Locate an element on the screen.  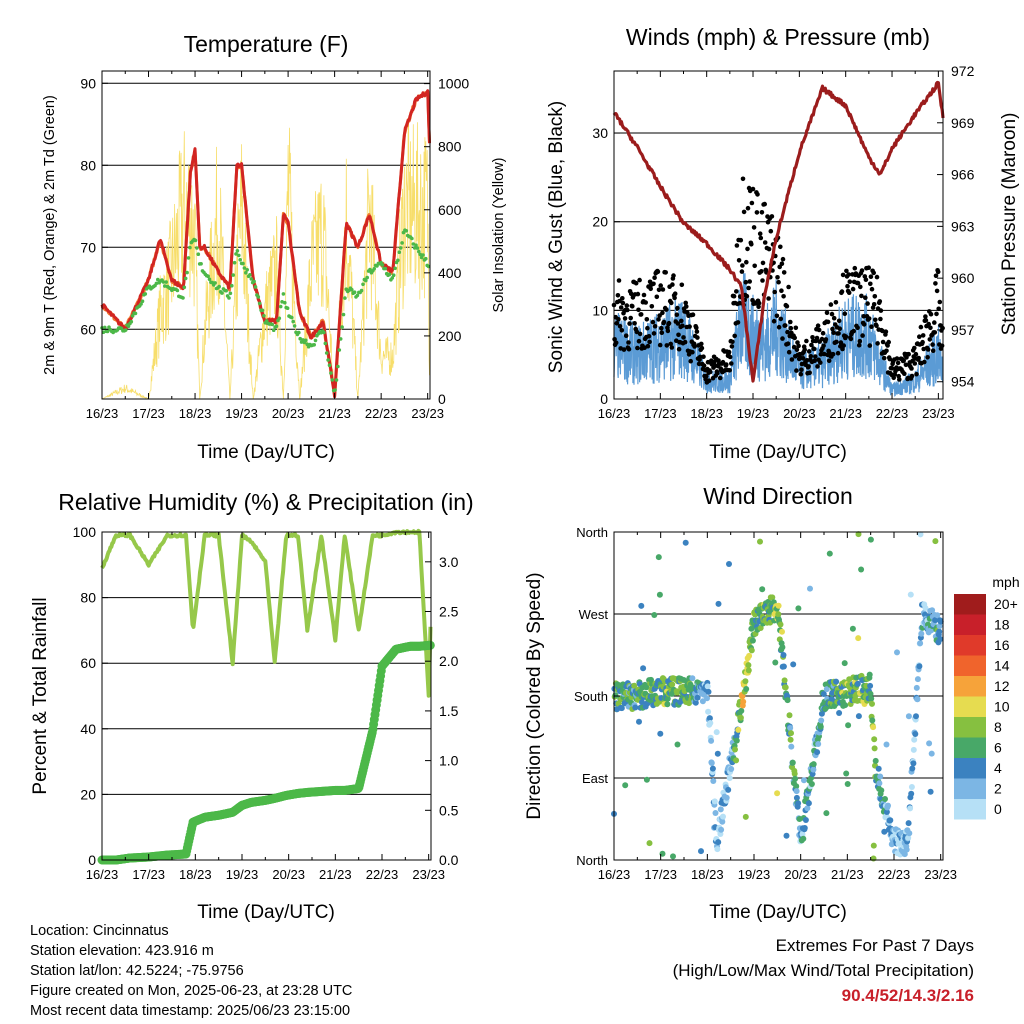
y-tick-label: North is located at coordinates (592, 860).